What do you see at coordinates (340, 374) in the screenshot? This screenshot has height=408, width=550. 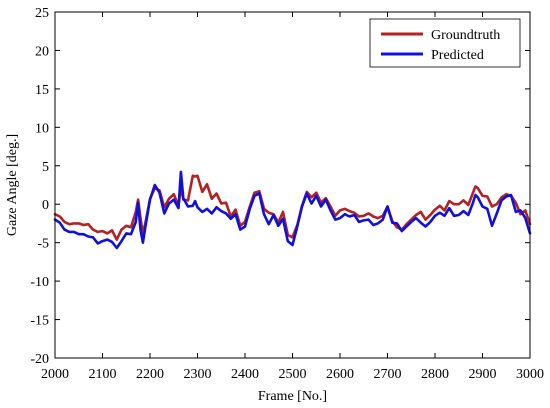 I see `x-tick-label: 2600` at bounding box center [340, 374].